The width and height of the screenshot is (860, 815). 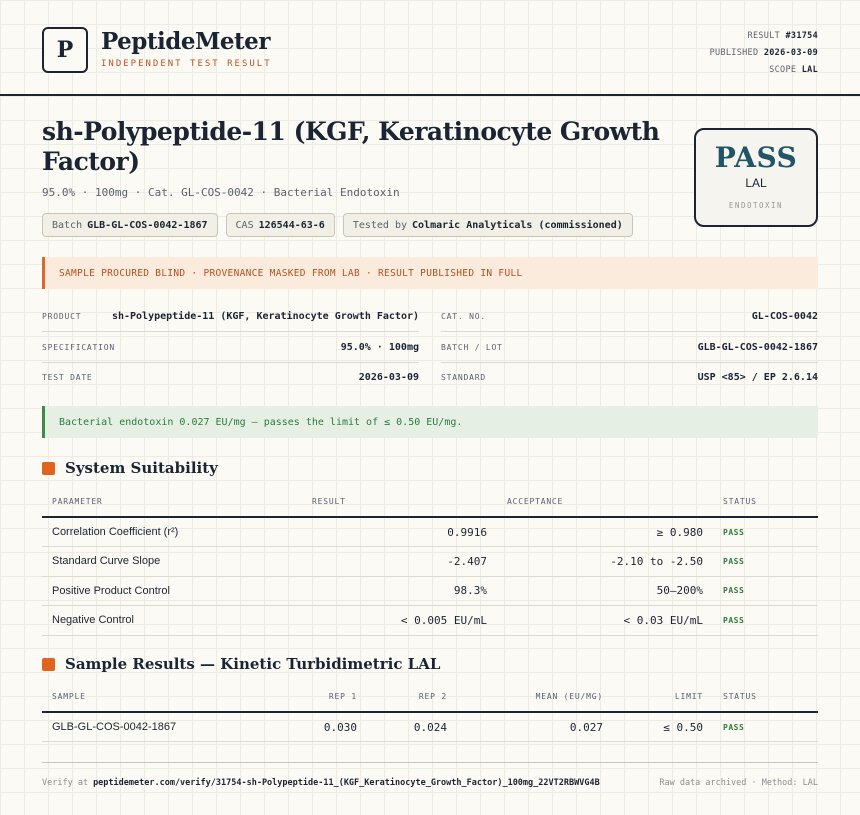 What do you see at coordinates (463, 377) in the screenshot?
I see `info-label: STANDARD` at bounding box center [463, 377].